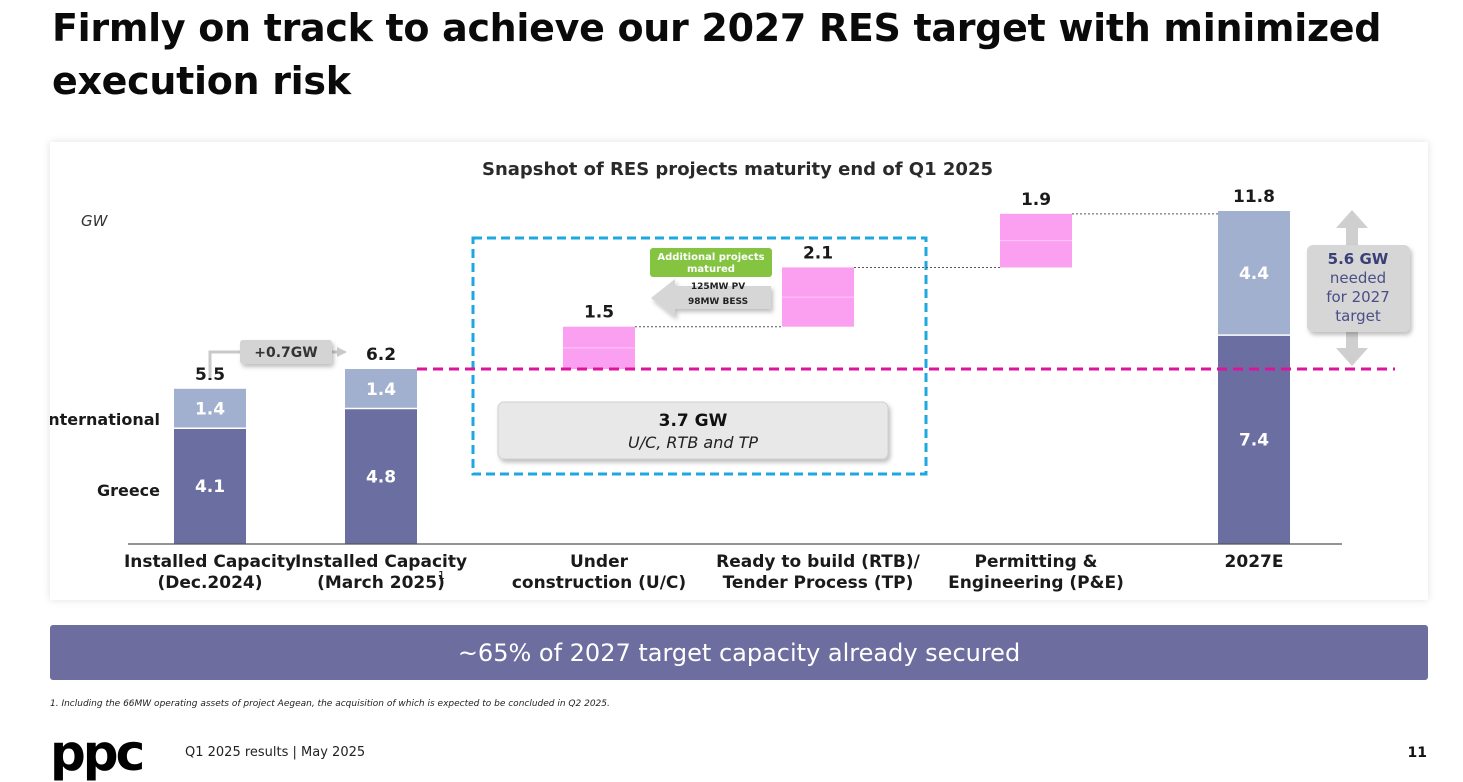 This screenshot has height=782, width=1463. What do you see at coordinates (1358, 316) in the screenshot?
I see `gap-text: target` at bounding box center [1358, 316].